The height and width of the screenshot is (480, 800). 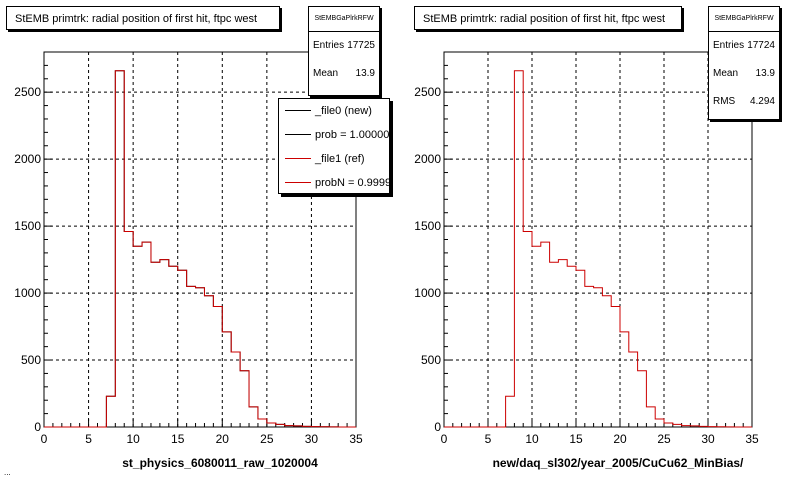 I want to click on left-stats-mean-label: Mean, so click(x=326, y=73).